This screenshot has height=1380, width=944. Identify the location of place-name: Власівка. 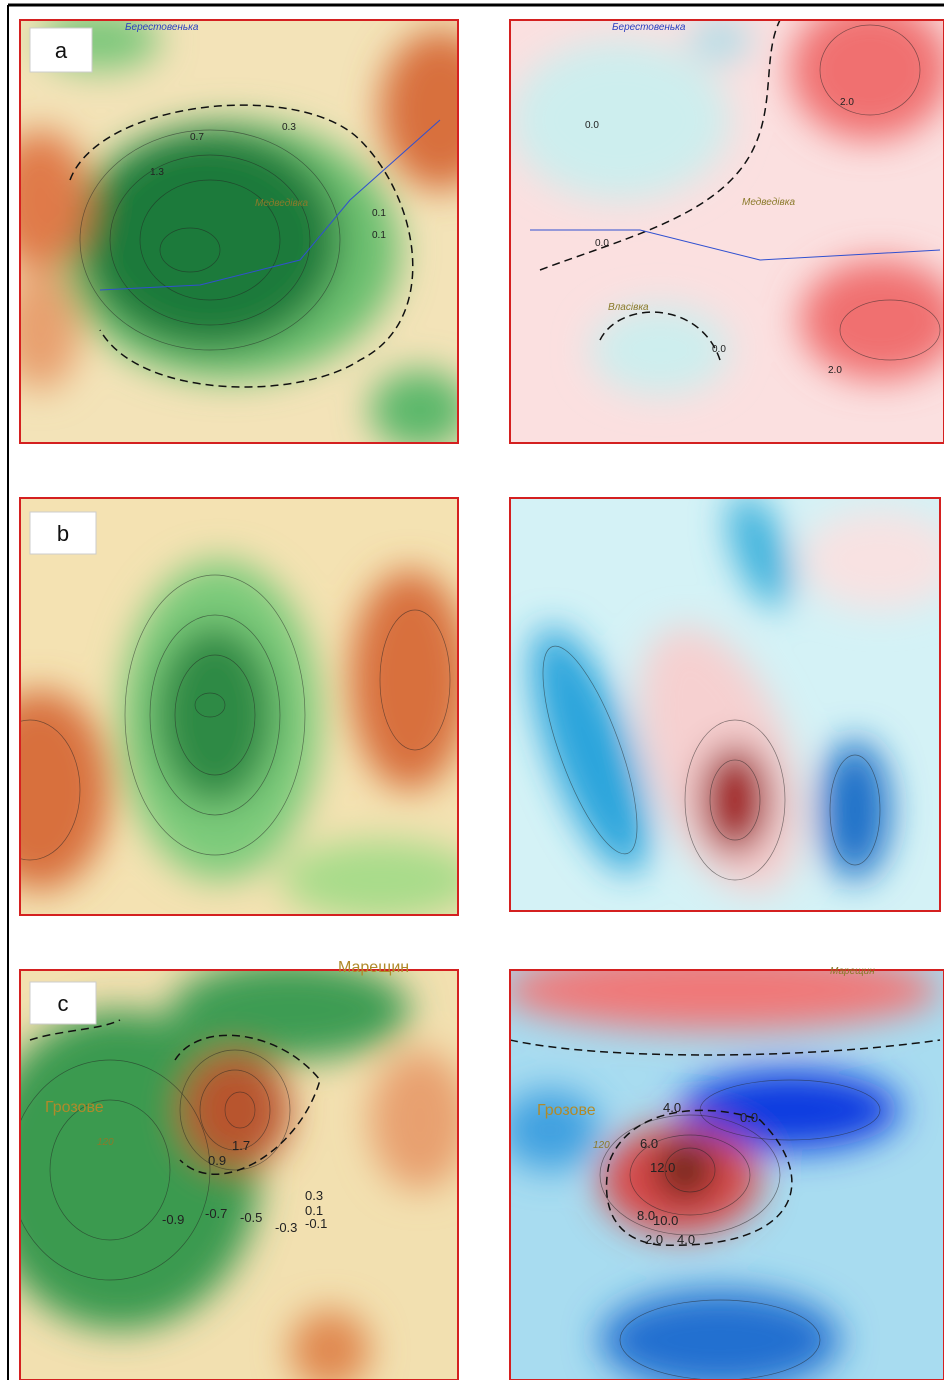
(628, 307).